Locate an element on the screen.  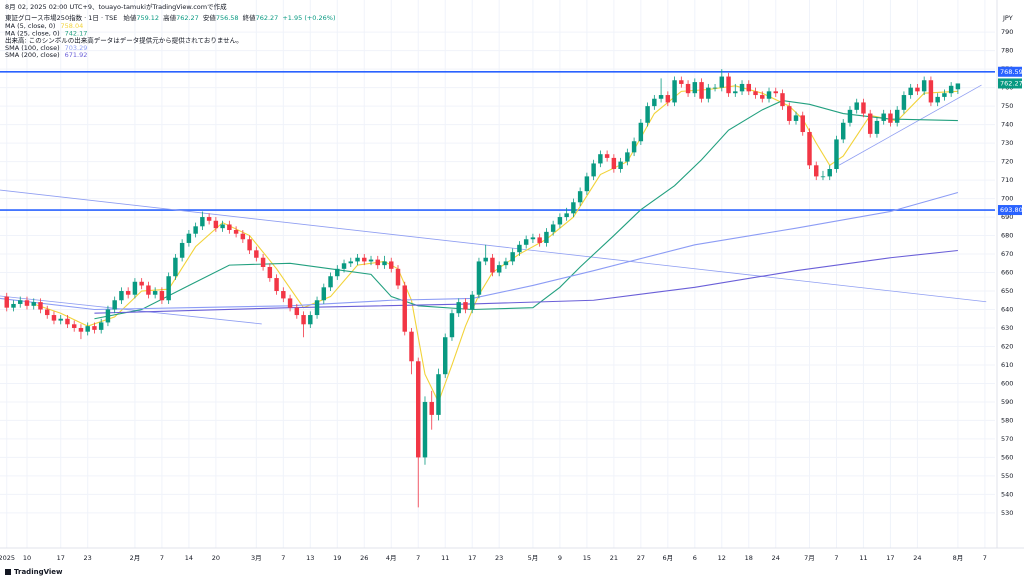
legend-value: 703.29 is located at coordinates (76, 48).